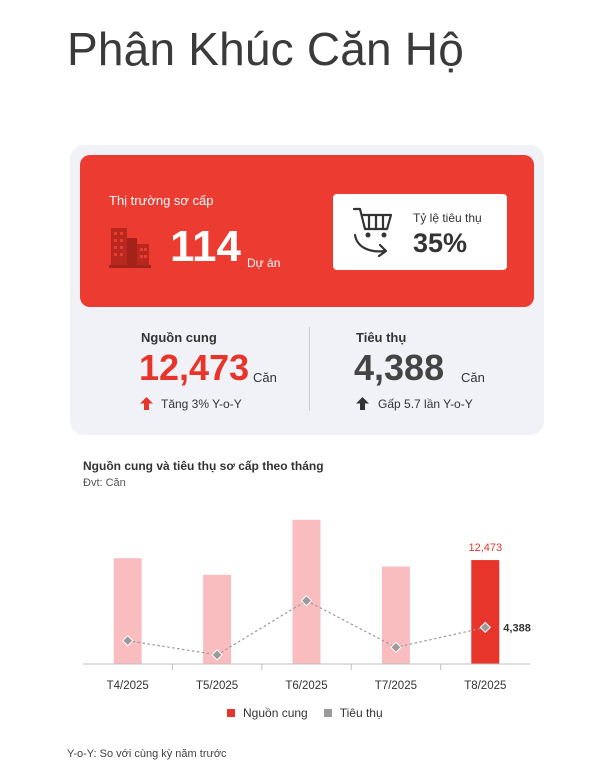  I want to click on supply-value: 12,473, so click(194, 367).